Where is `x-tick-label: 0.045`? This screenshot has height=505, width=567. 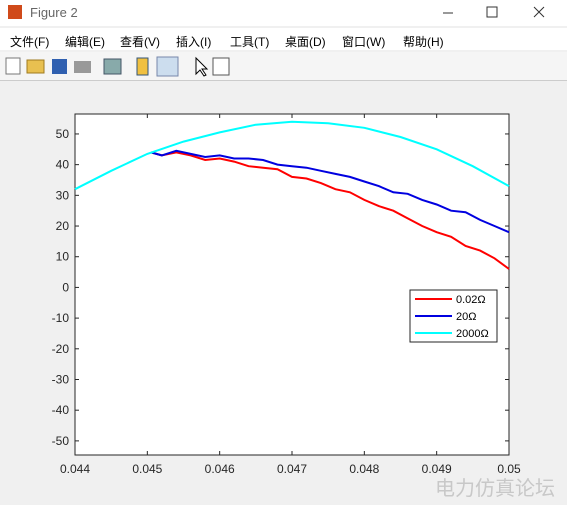
x-tick-label: 0.045 is located at coordinates (147, 469).